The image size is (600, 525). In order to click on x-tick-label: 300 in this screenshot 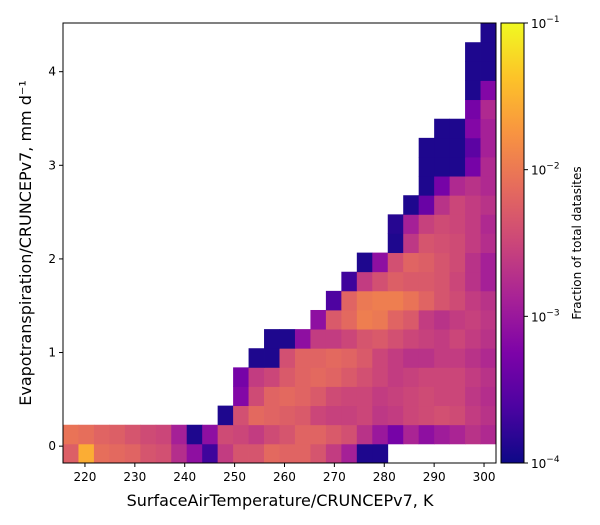, I will do `click(484, 477)`.